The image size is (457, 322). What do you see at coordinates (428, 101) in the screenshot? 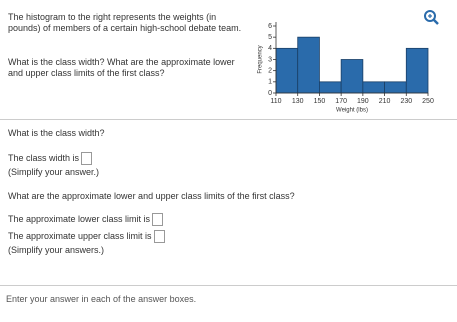
I see `x-tick-label: 250` at bounding box center [428, 101].